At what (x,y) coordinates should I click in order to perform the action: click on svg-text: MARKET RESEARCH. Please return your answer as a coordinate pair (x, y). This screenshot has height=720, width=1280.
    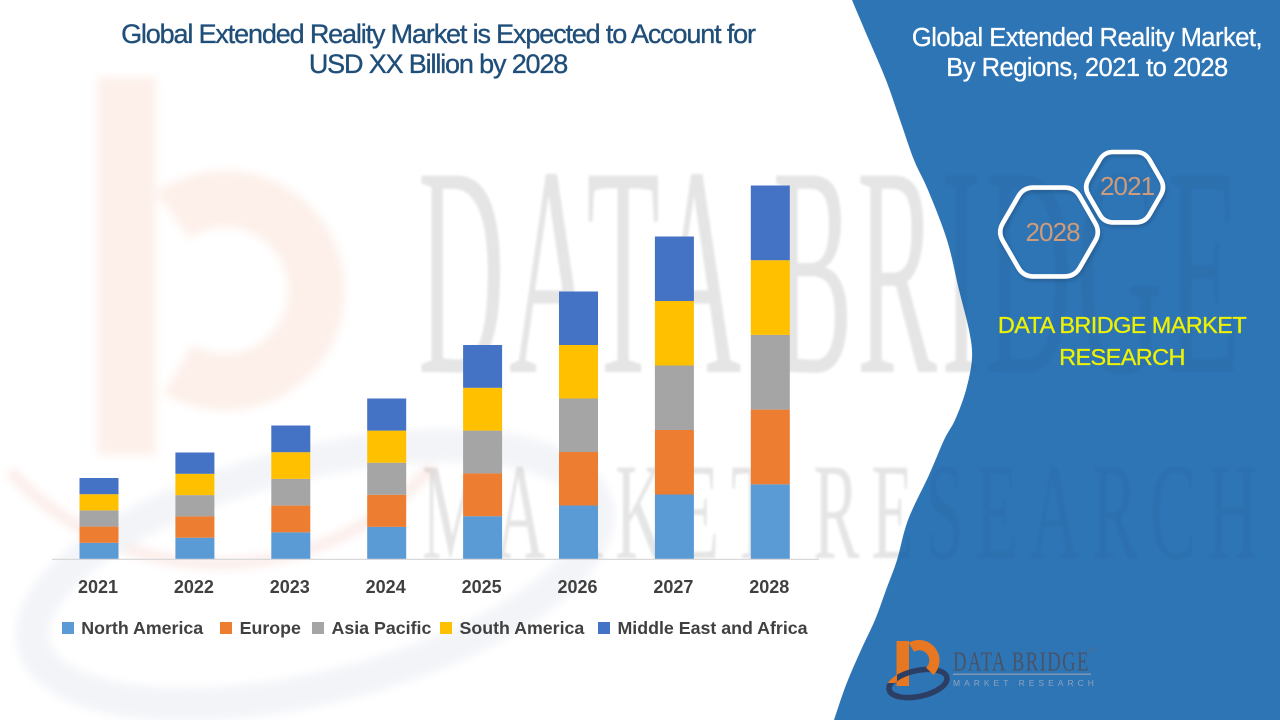
    Looking at the image, I should click on (1025, 683).